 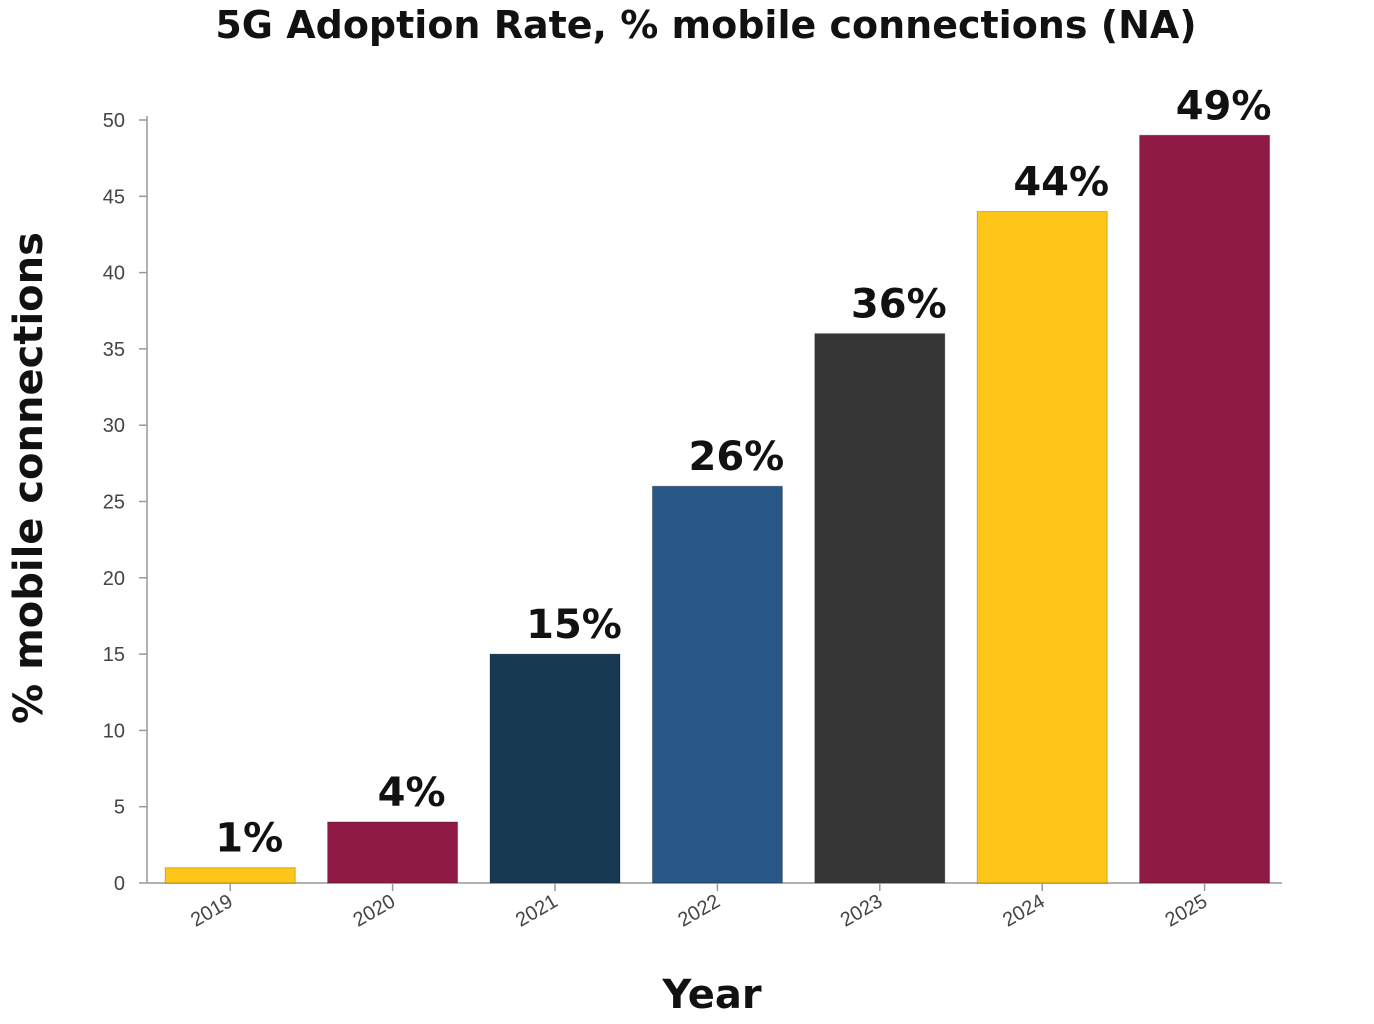 I want to click on data-label-2020: 4%, so click(x=412, y=793).